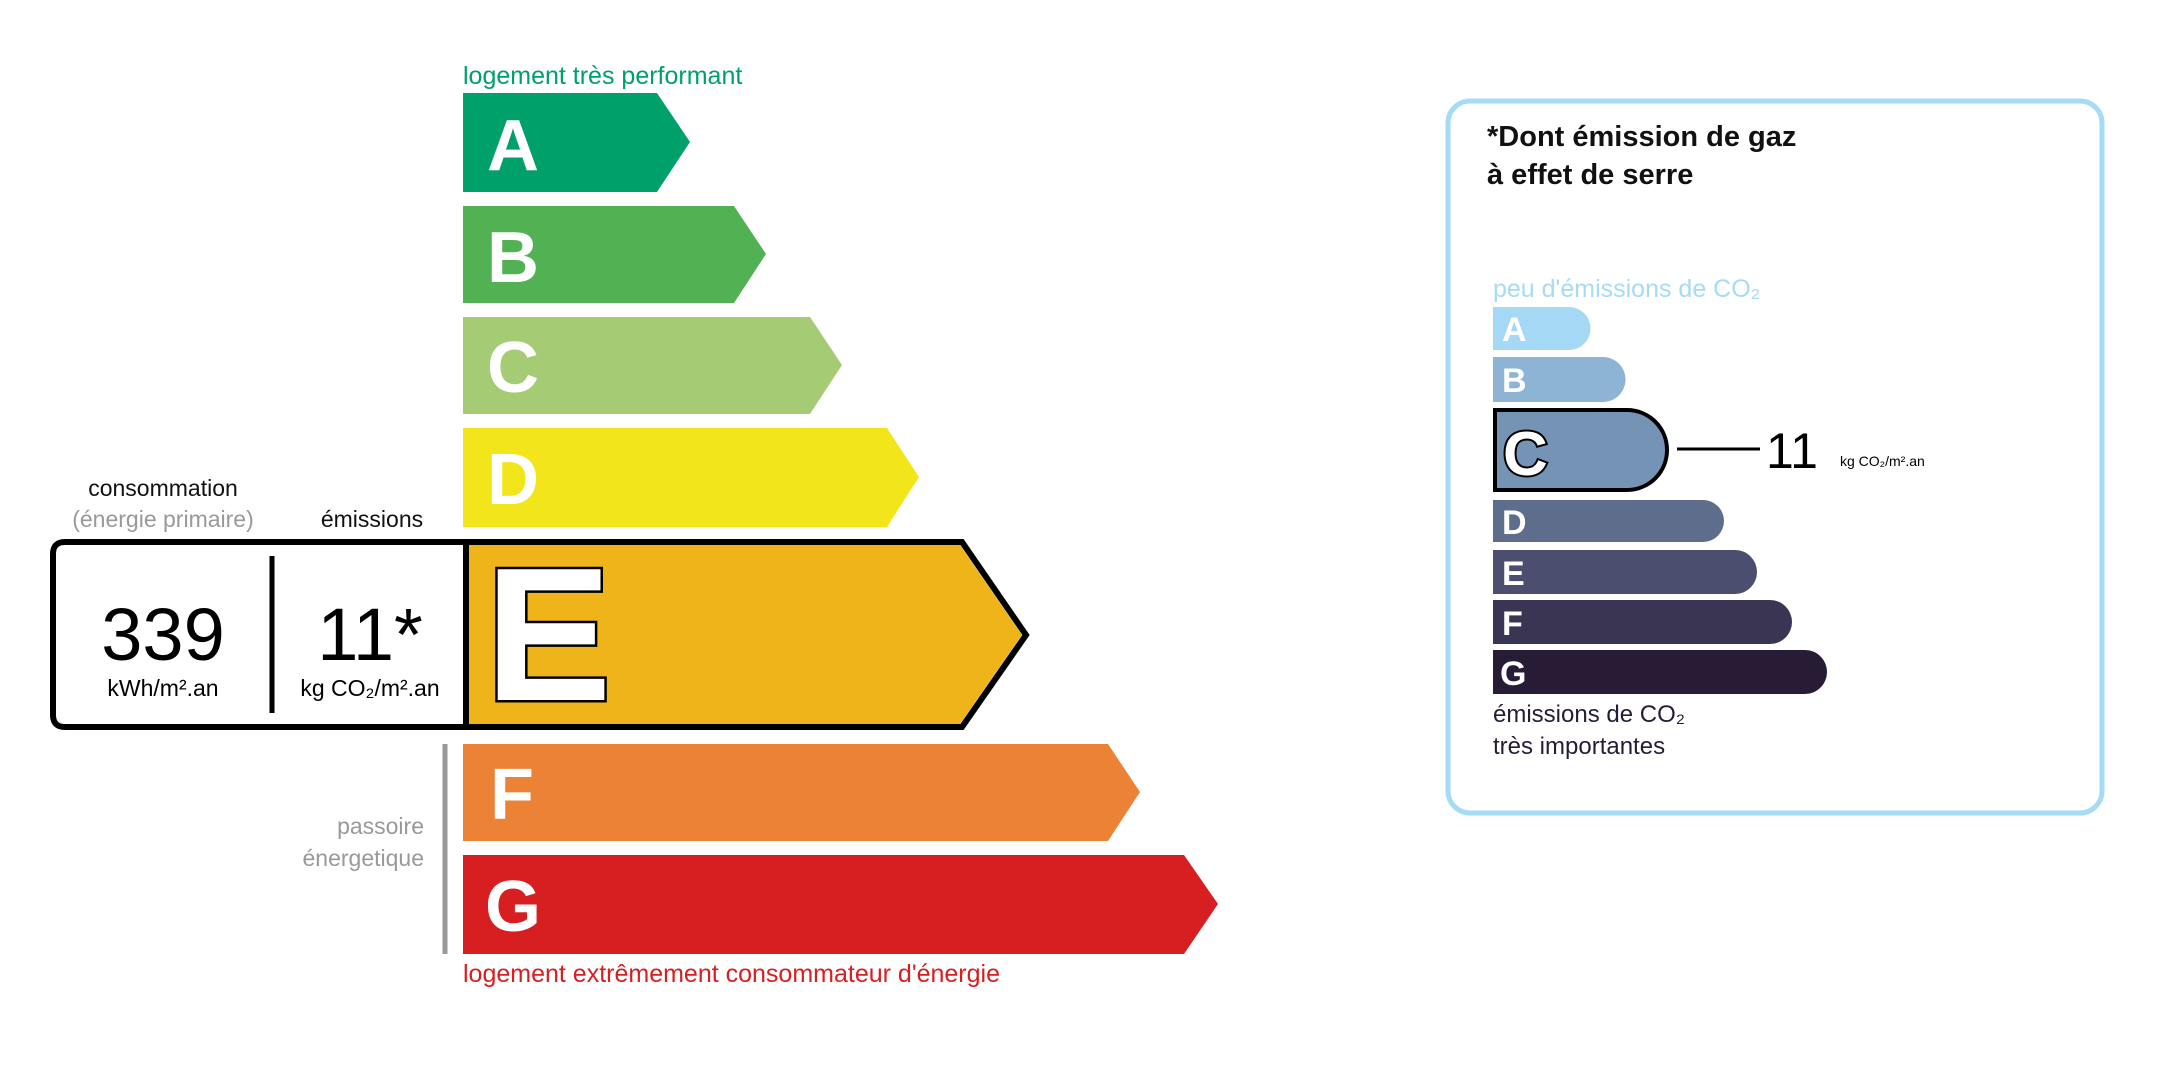 The image size is (2169, 1079). What do you see at coordinates (1579, 746) in the screenshot?
I see `ghg-bottom-caption-line2: très importantes` at bounding box center [1579, 746].